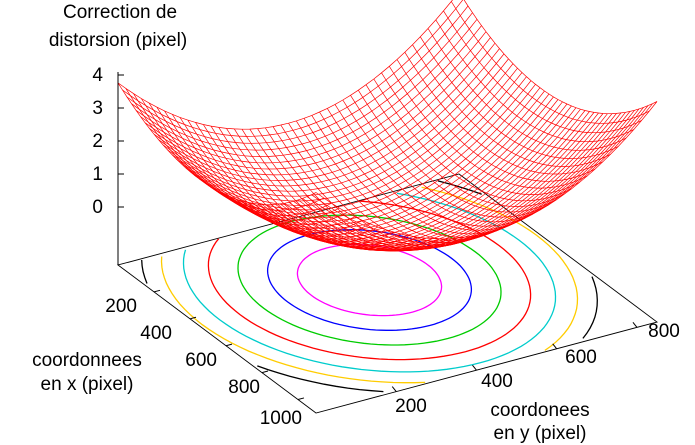 The width and height of the screenshot is (695, 445). What do you see at coordinates (156, 333) in the screenshot?
I see `x-tick-label: 400` at bounding box center [156, 333].